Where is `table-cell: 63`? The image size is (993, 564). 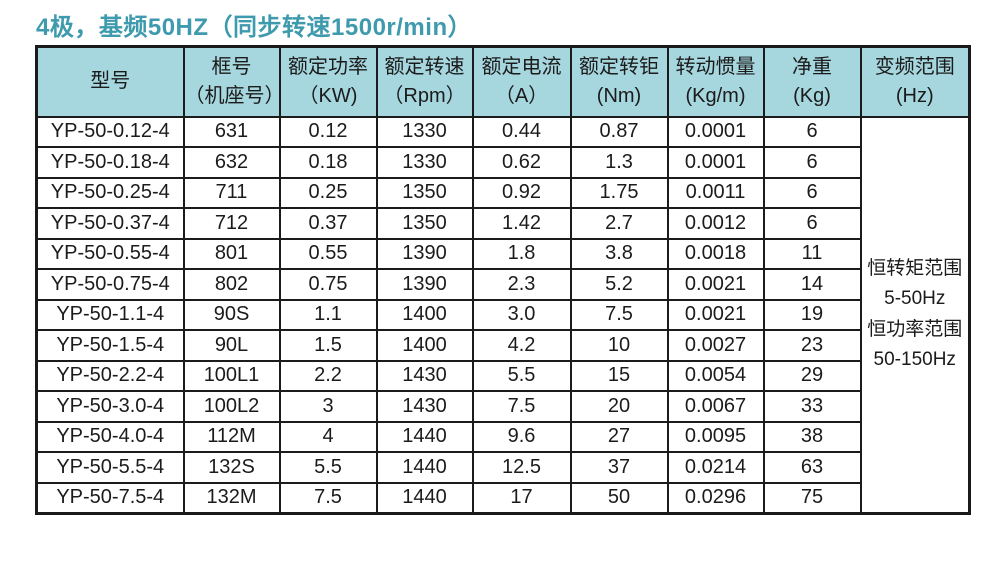
table-cell: 63 is located at coordinates (812, 467).